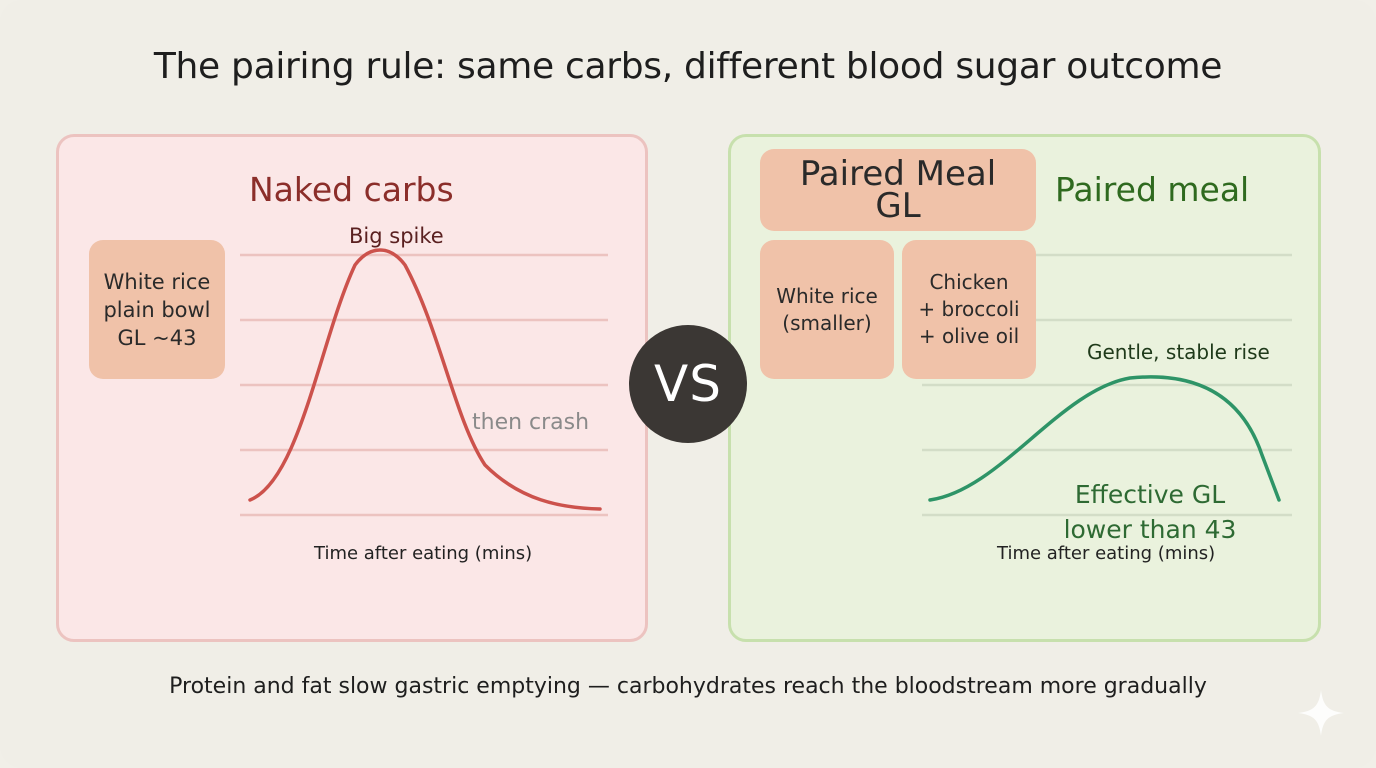 The image size is (1376, 768). What do you see at coordinates (1150, 512) in the screenshot?
I see `effective-gl-text: Effective GL lower than 43` at bounding box center [1150, 512].